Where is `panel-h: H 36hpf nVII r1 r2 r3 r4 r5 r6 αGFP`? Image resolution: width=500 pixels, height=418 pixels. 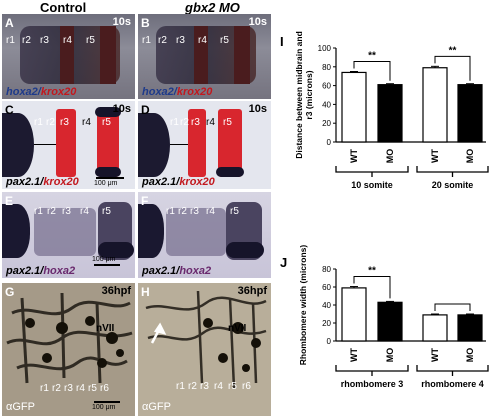
panel-h: H 36hpf nVII r1 r2 r3 r4 r5 r6 αGFP is located at coordinates (204, 349).